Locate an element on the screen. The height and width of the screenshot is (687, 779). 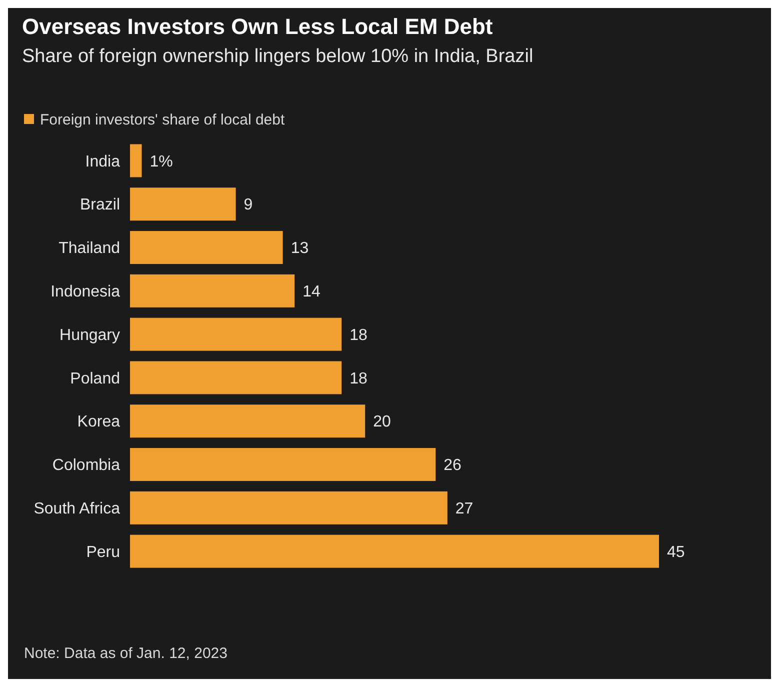
data-label: 26 is located at coordinates (453, 465).